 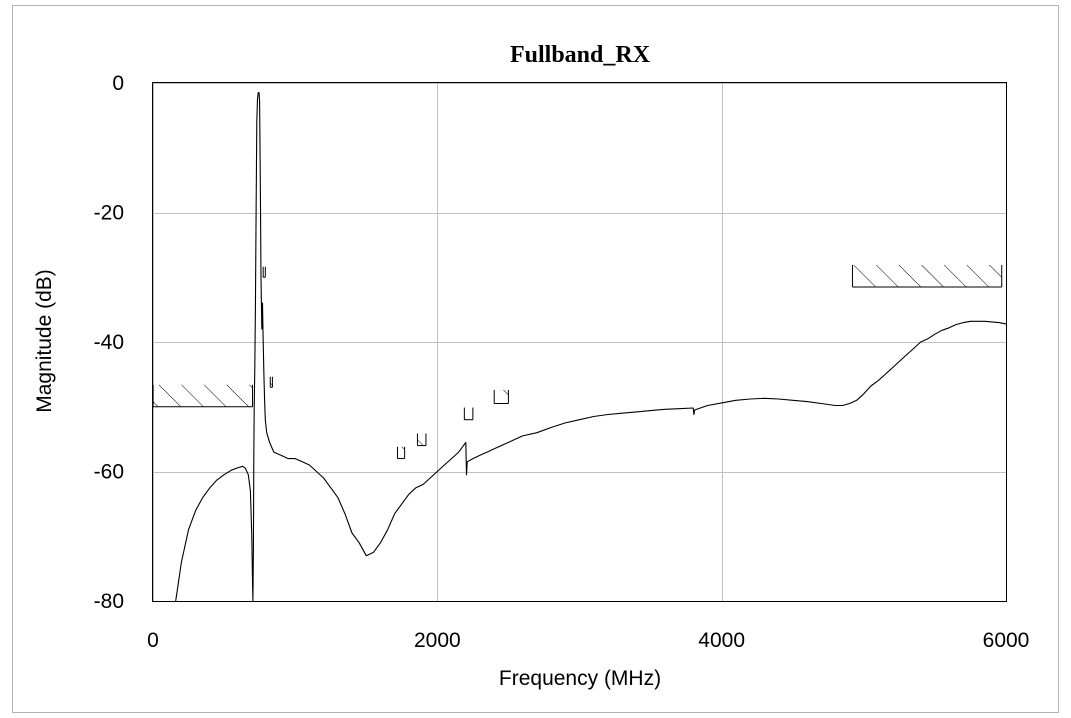 What do you see at coordinates (109, 213) in the screenshot?
I see `y-tick-label: -20` at bounding box center [109, 213].